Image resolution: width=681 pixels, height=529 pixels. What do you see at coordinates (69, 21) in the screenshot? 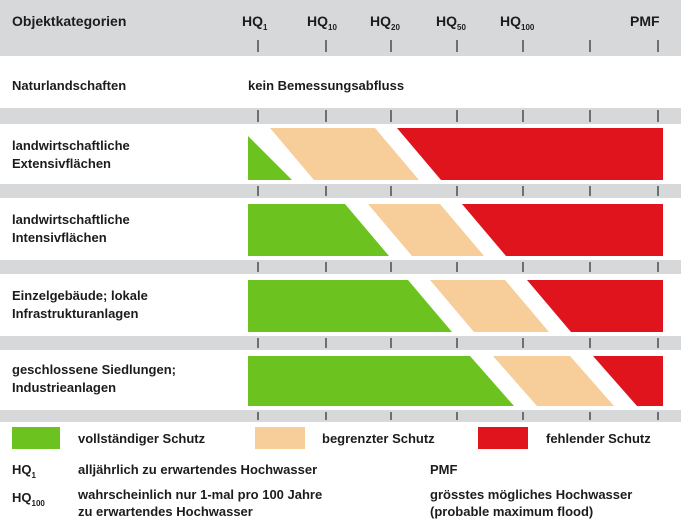
I see `header-title: Objektkategorien` at bounding box center [69, 21].